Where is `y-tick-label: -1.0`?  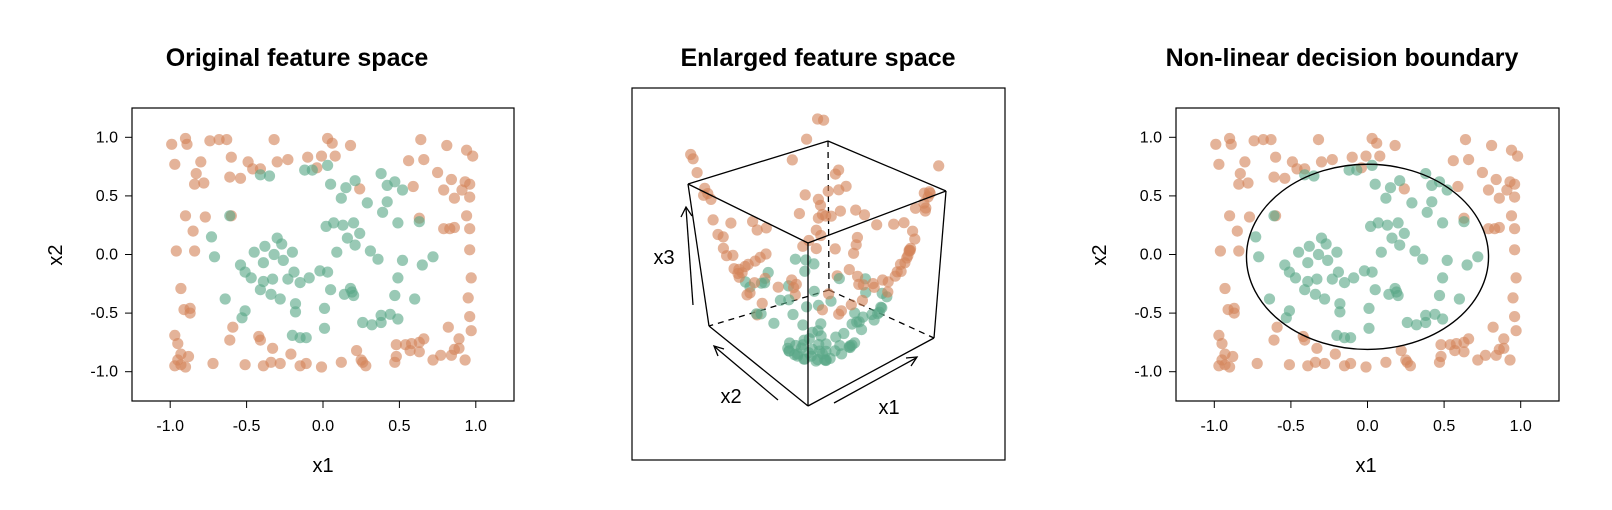
y-tick-label: -1.0 is located at coordinates (104, 372).